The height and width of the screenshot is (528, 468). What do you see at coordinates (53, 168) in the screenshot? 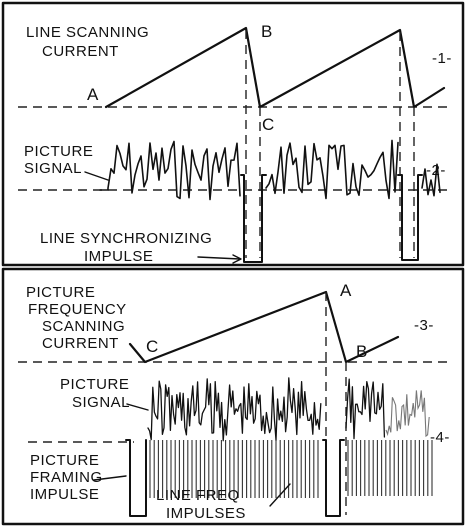
I see `picture-signal-label-2: SIGNAL` at bounding box center [53, 168].